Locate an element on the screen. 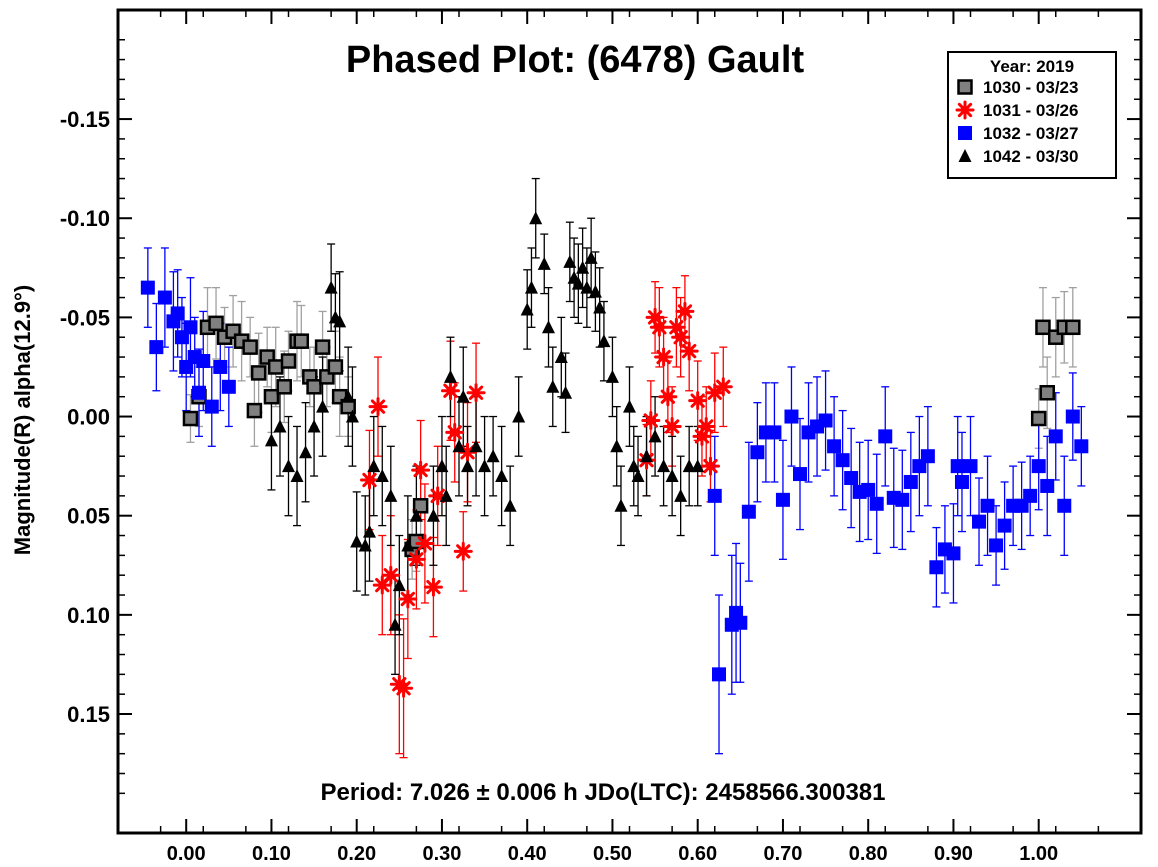 The height and width of the screenshot is (867, 1158). y-tick-label: -0.15 is located at coordinates (85, 119).